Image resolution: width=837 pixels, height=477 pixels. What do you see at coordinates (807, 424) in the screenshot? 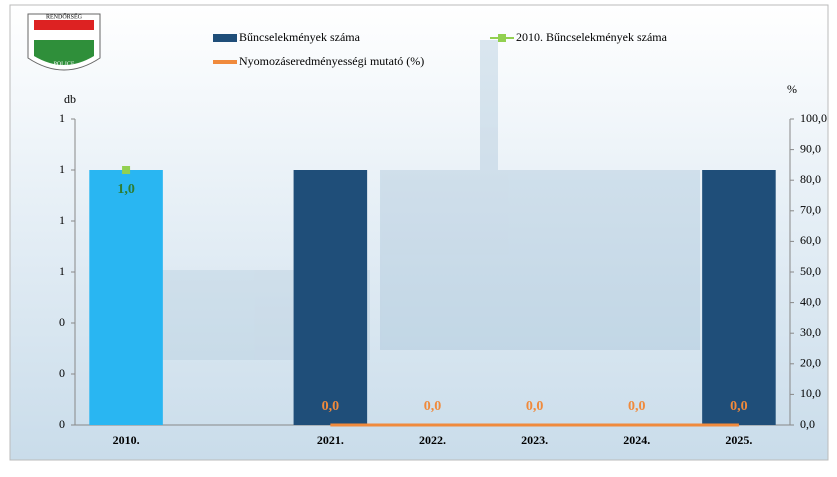
I see `y2-tick-label: 0,0` at bounding box center [807, 424].